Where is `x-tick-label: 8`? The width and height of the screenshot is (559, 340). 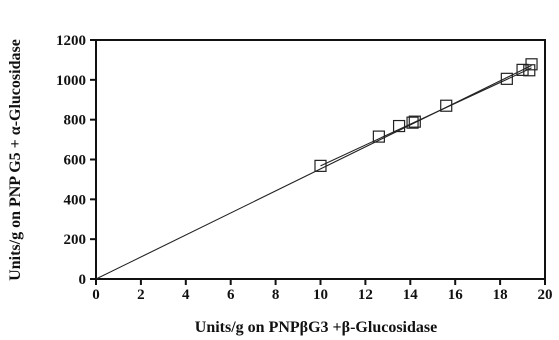
x-tick-label: 8 is located at coordinates (276, 295).